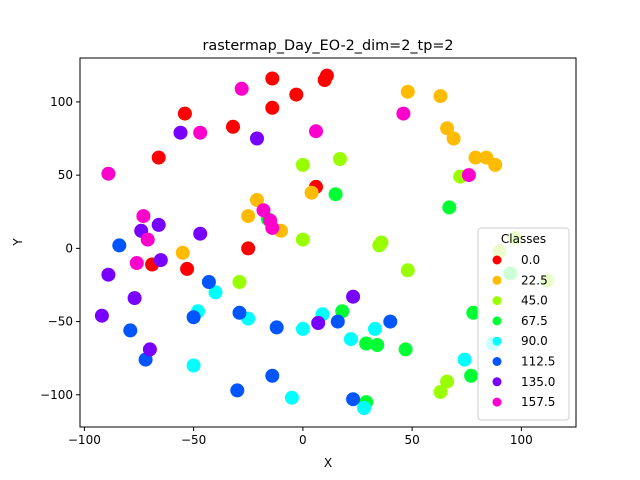 This screenshot has height=480, width=640. I want to click on y-tick-label: 0, so click(69, 248).